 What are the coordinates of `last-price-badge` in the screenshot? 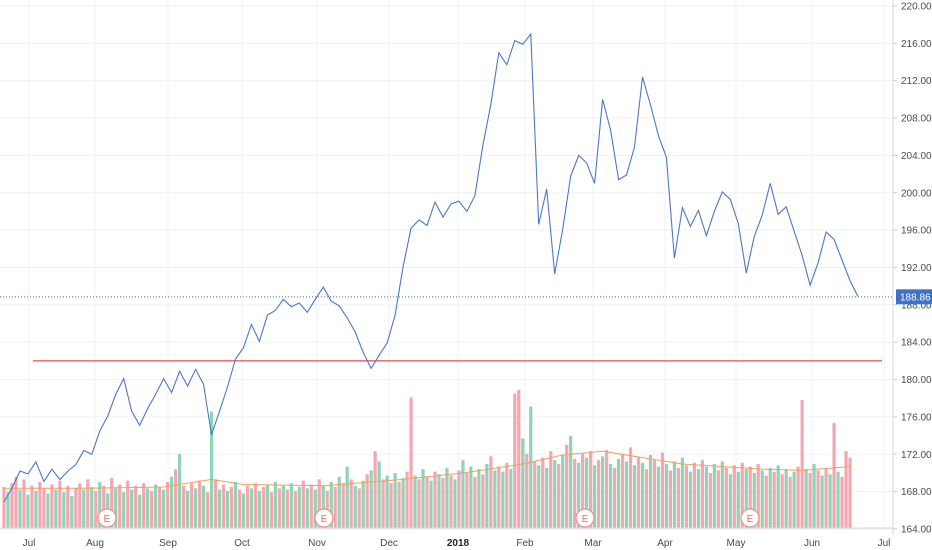 It's located at (914, 297).